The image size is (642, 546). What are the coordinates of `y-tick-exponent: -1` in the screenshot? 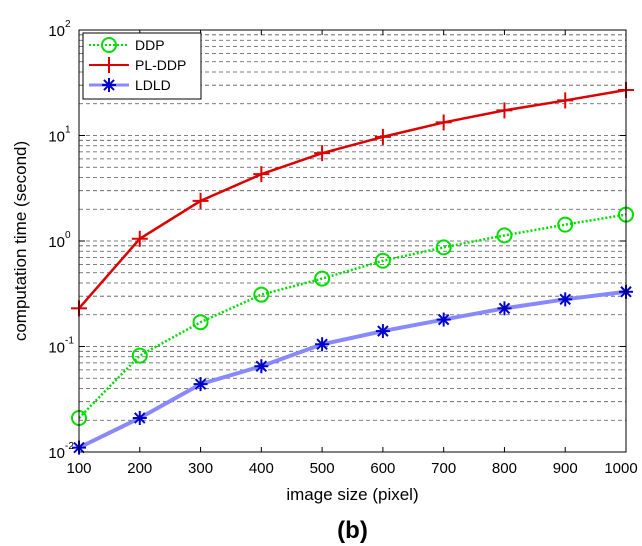 It's located at (69, 341).